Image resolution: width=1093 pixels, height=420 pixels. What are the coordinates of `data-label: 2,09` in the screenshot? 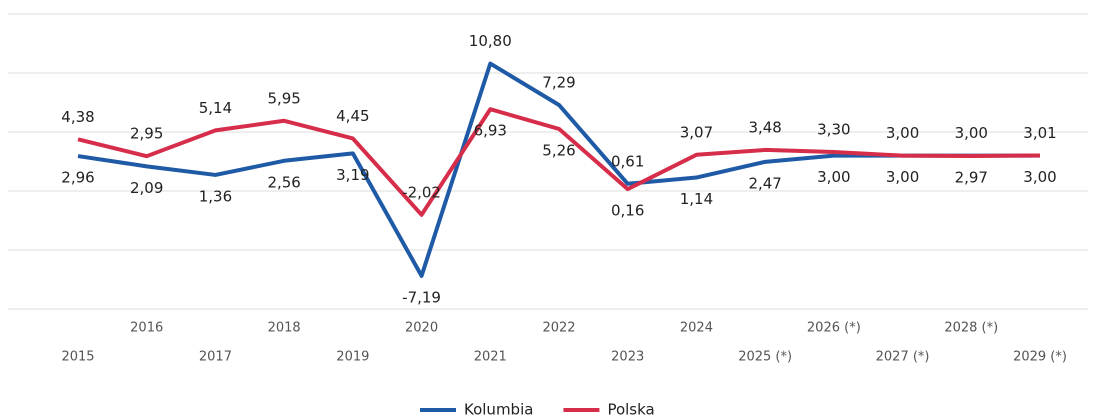 It's located at (146, 188).